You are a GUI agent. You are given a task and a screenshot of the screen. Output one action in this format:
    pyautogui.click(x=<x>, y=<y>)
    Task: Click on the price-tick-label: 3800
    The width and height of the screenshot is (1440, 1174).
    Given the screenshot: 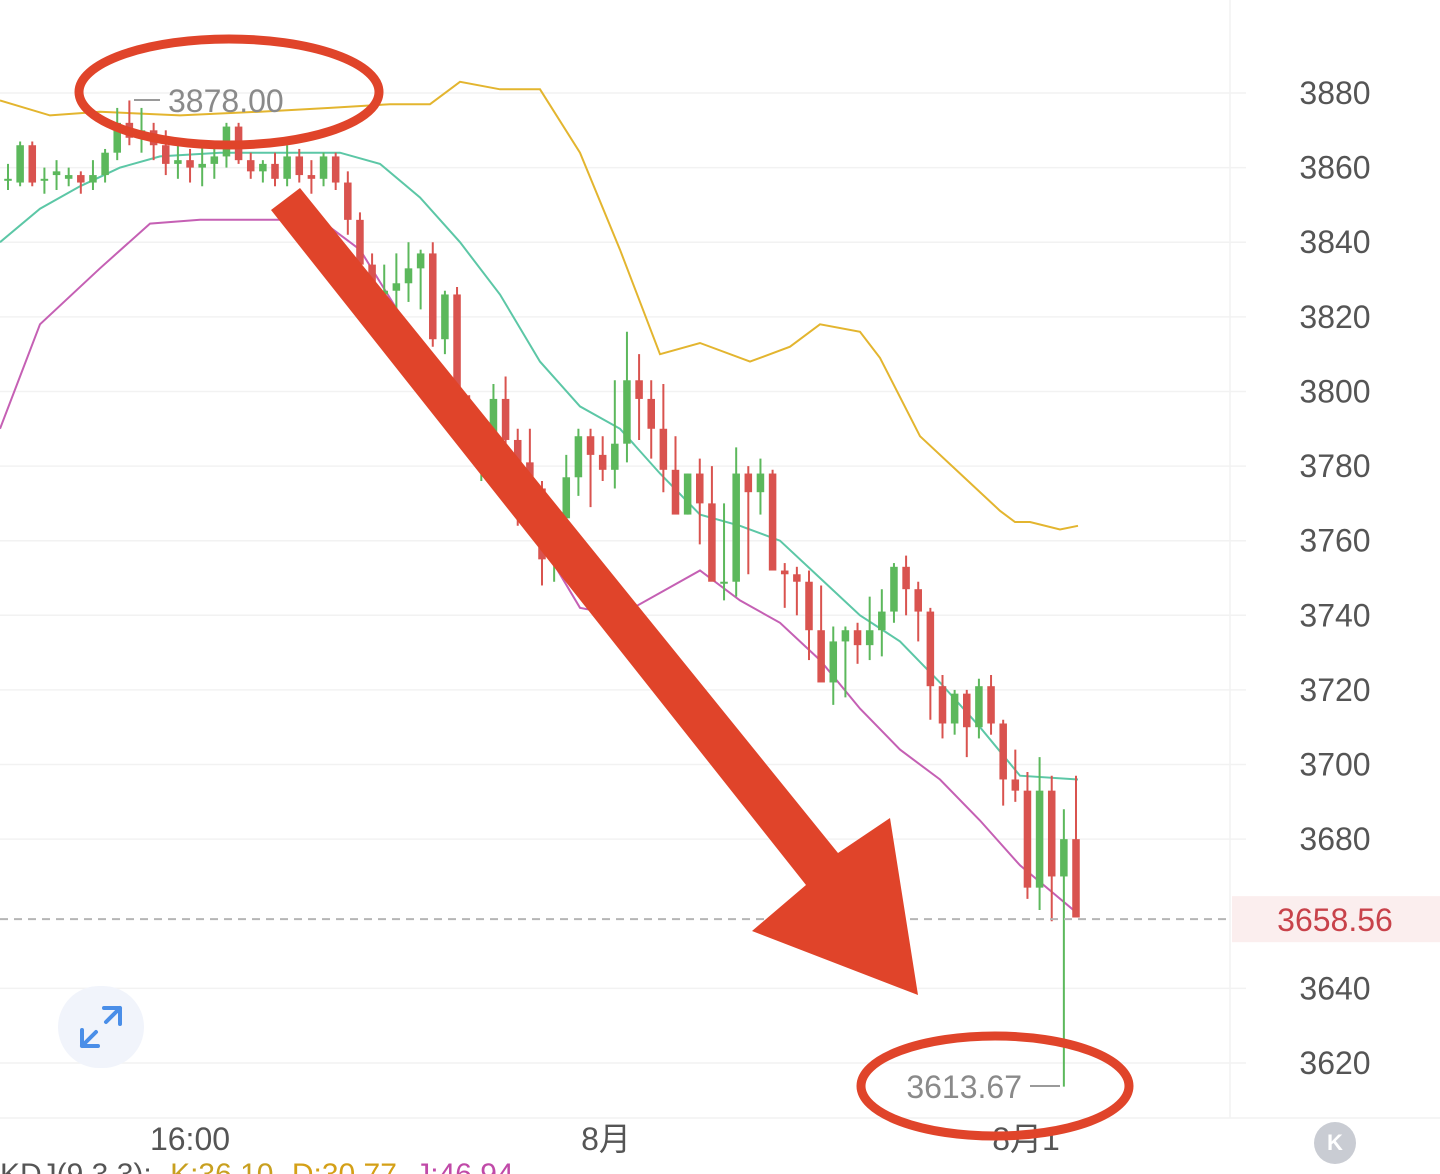 What is the action you would take?
    pyautogui.click(x=1334, y=391)
    